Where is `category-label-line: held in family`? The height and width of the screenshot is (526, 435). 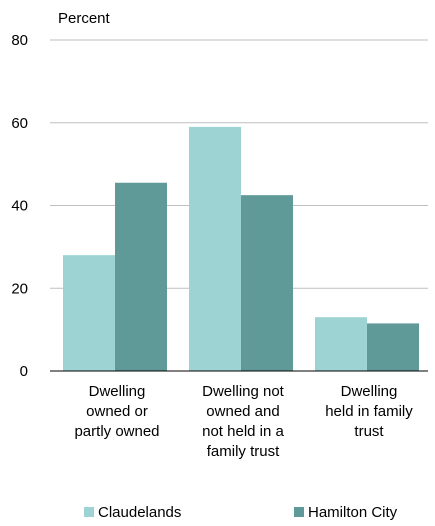 category-label-line: held in family is located at coordinates (369, 411).